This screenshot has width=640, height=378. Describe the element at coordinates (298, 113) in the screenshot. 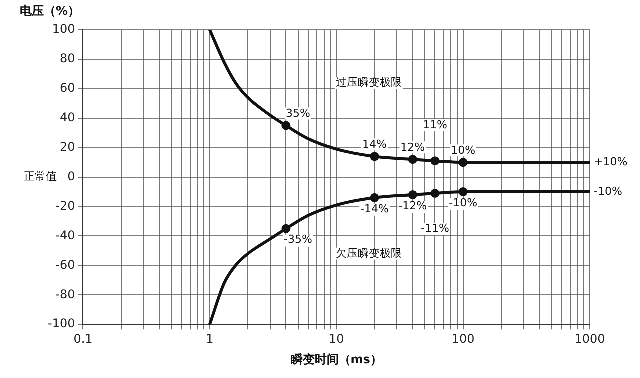

I see `annotation: 35%` at that location.